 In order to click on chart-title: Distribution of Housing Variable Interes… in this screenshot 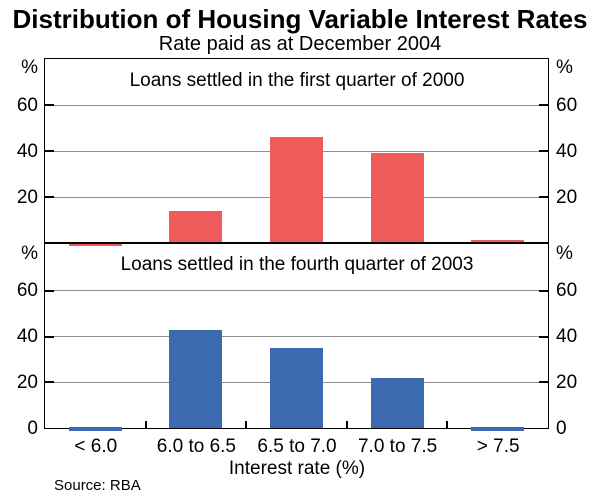, I will do `click(300, 19)`.